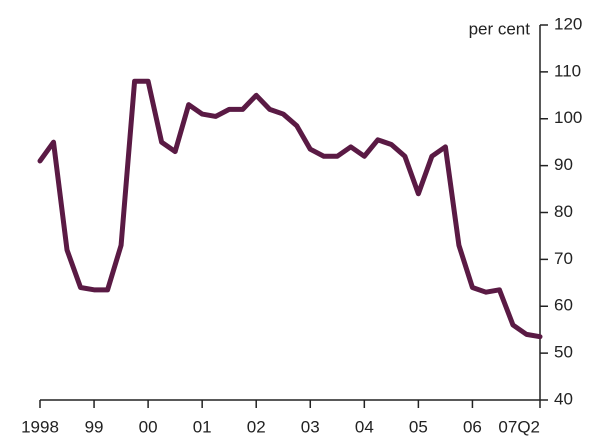 This screenshot has height=439, width=602. I want to click on x-tick-label: 02, so click(256, 426).